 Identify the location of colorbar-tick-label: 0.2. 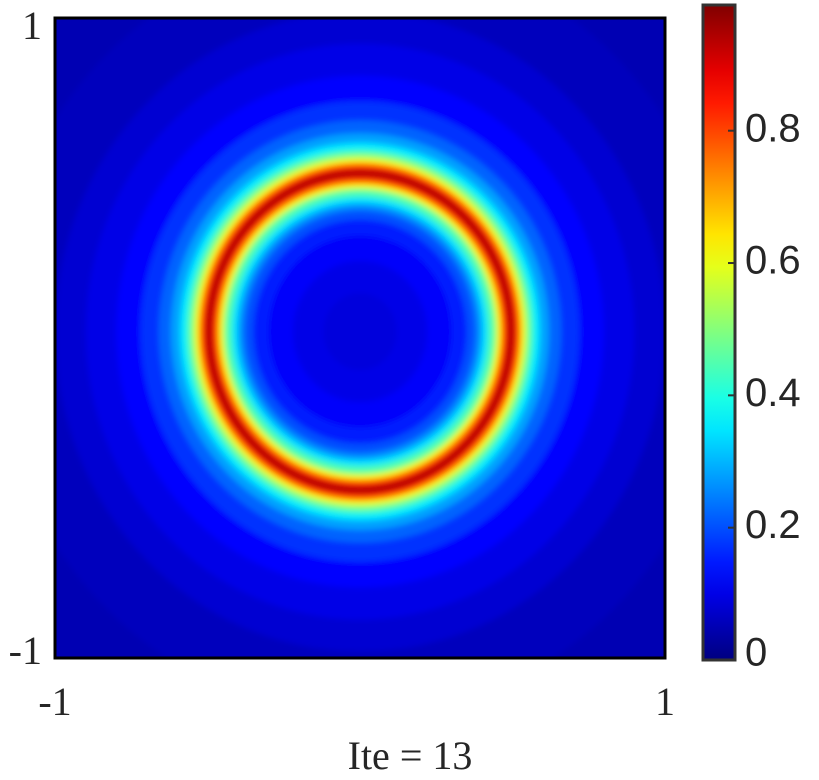
(773, 525).